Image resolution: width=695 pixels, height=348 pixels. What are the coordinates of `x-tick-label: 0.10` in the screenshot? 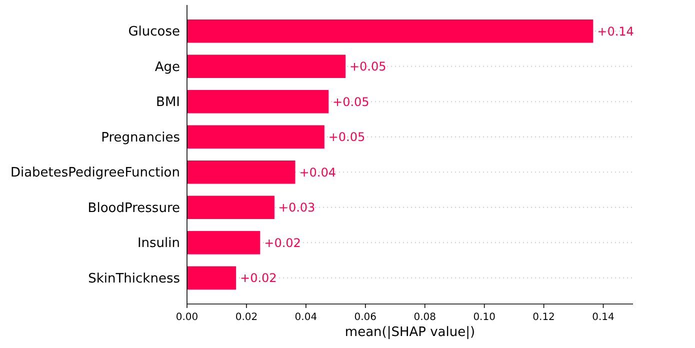 It's located at (484, 317).